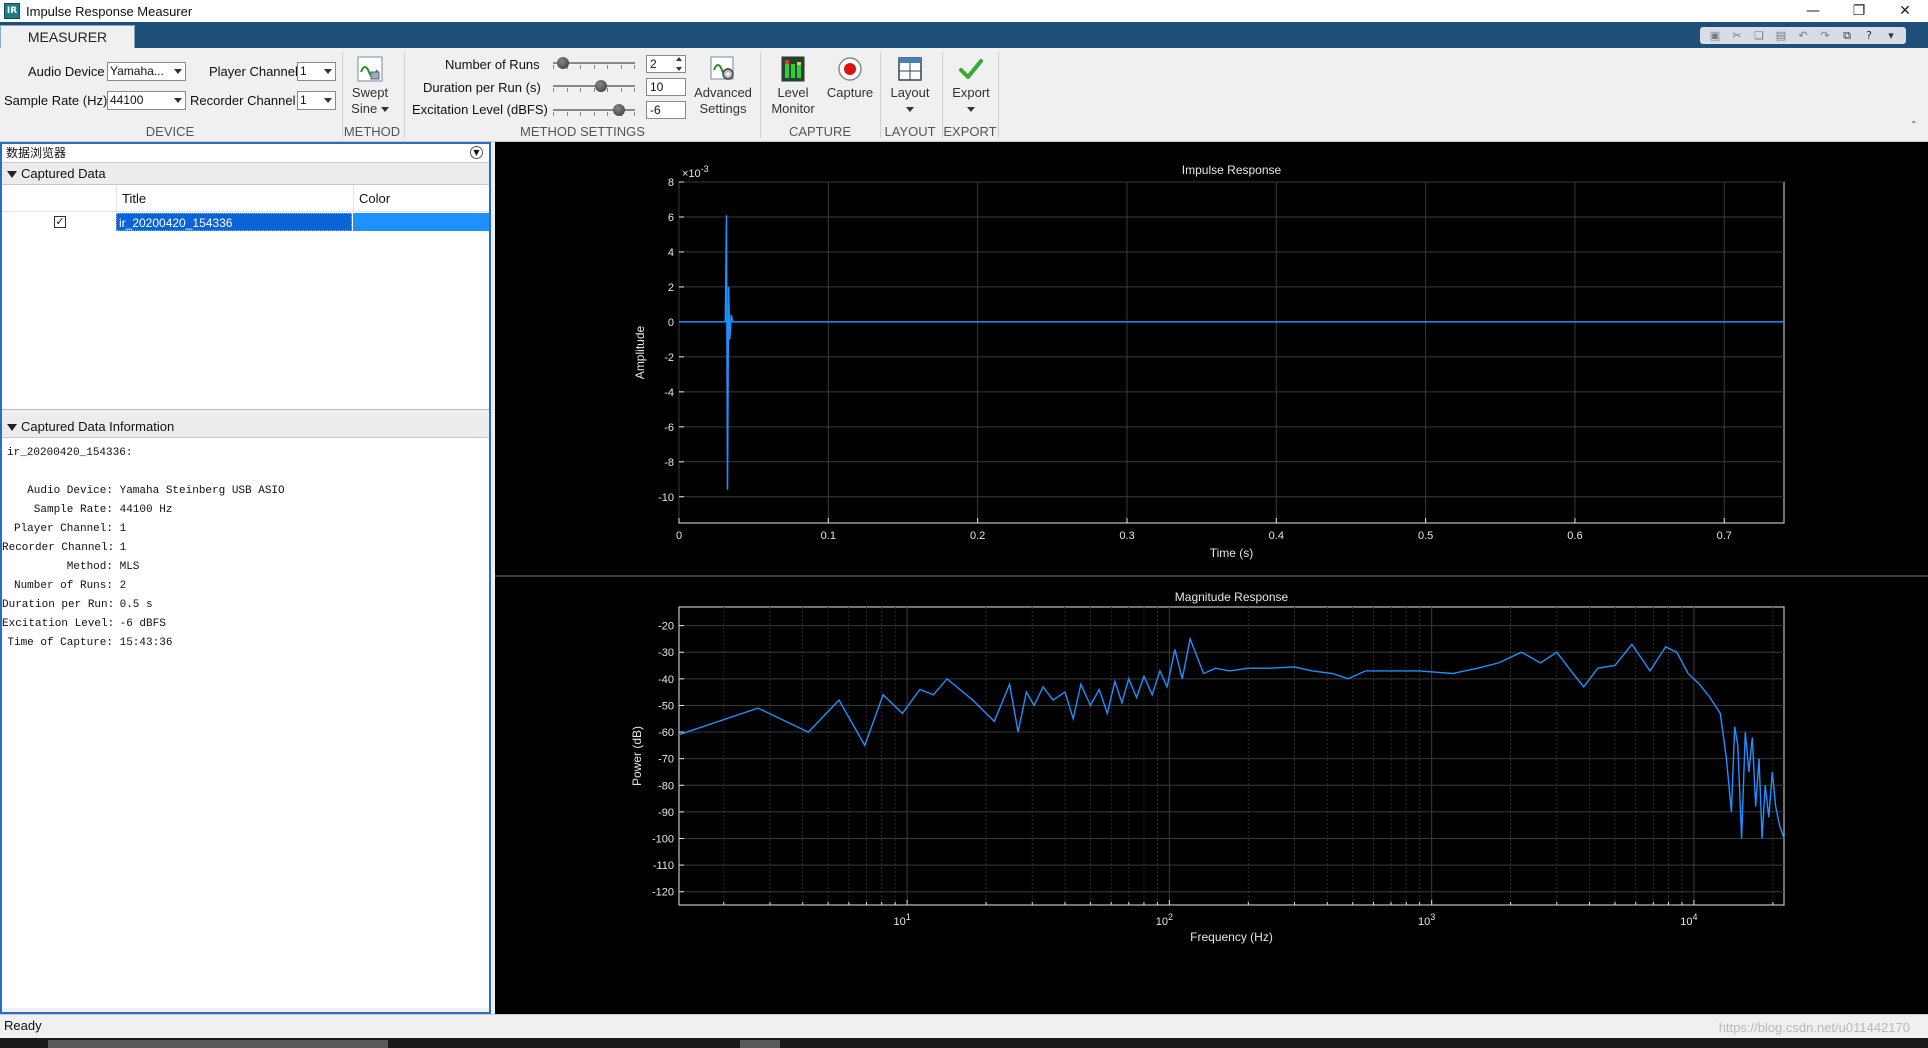  Describe the element at coordinates (582, 131) in the screenshot. I see `method-settings-section-label: METHOD SETTINGS` at that location.